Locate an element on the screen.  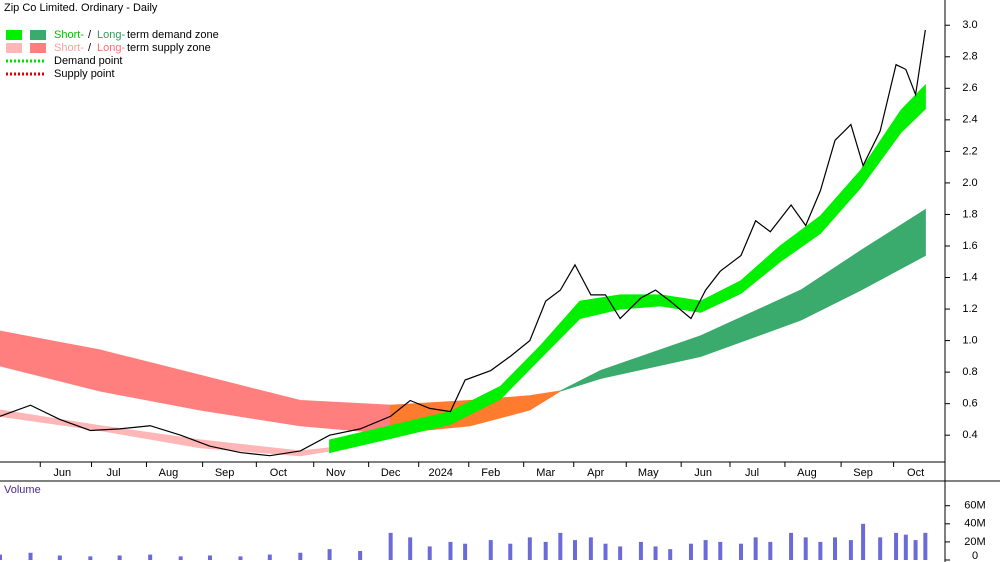
y-tick-label: 2.0 is located at coordinates (969, 183).